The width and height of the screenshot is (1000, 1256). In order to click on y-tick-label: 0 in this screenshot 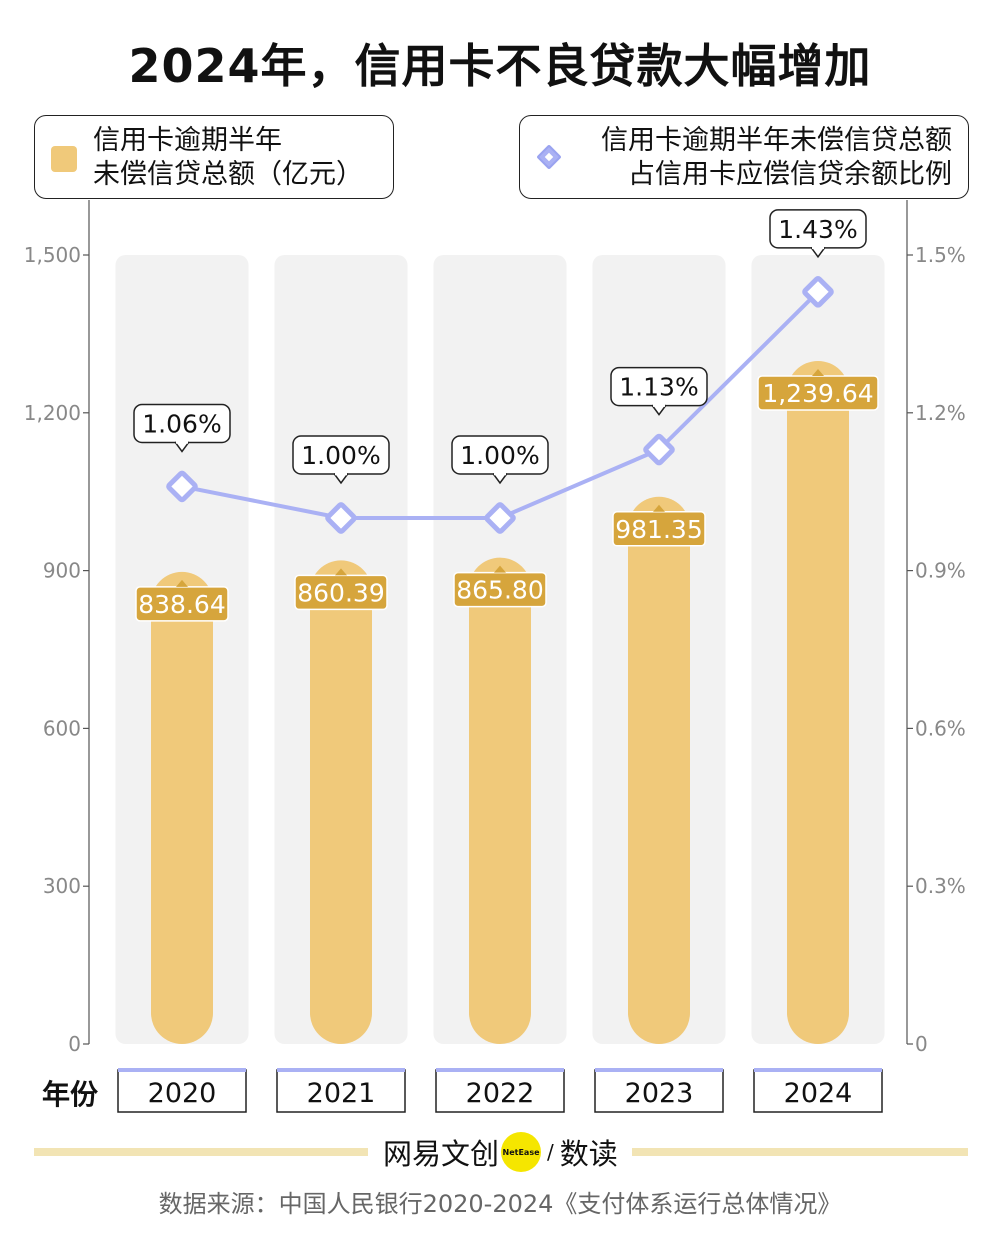, I will do `click(74, 1044)`.